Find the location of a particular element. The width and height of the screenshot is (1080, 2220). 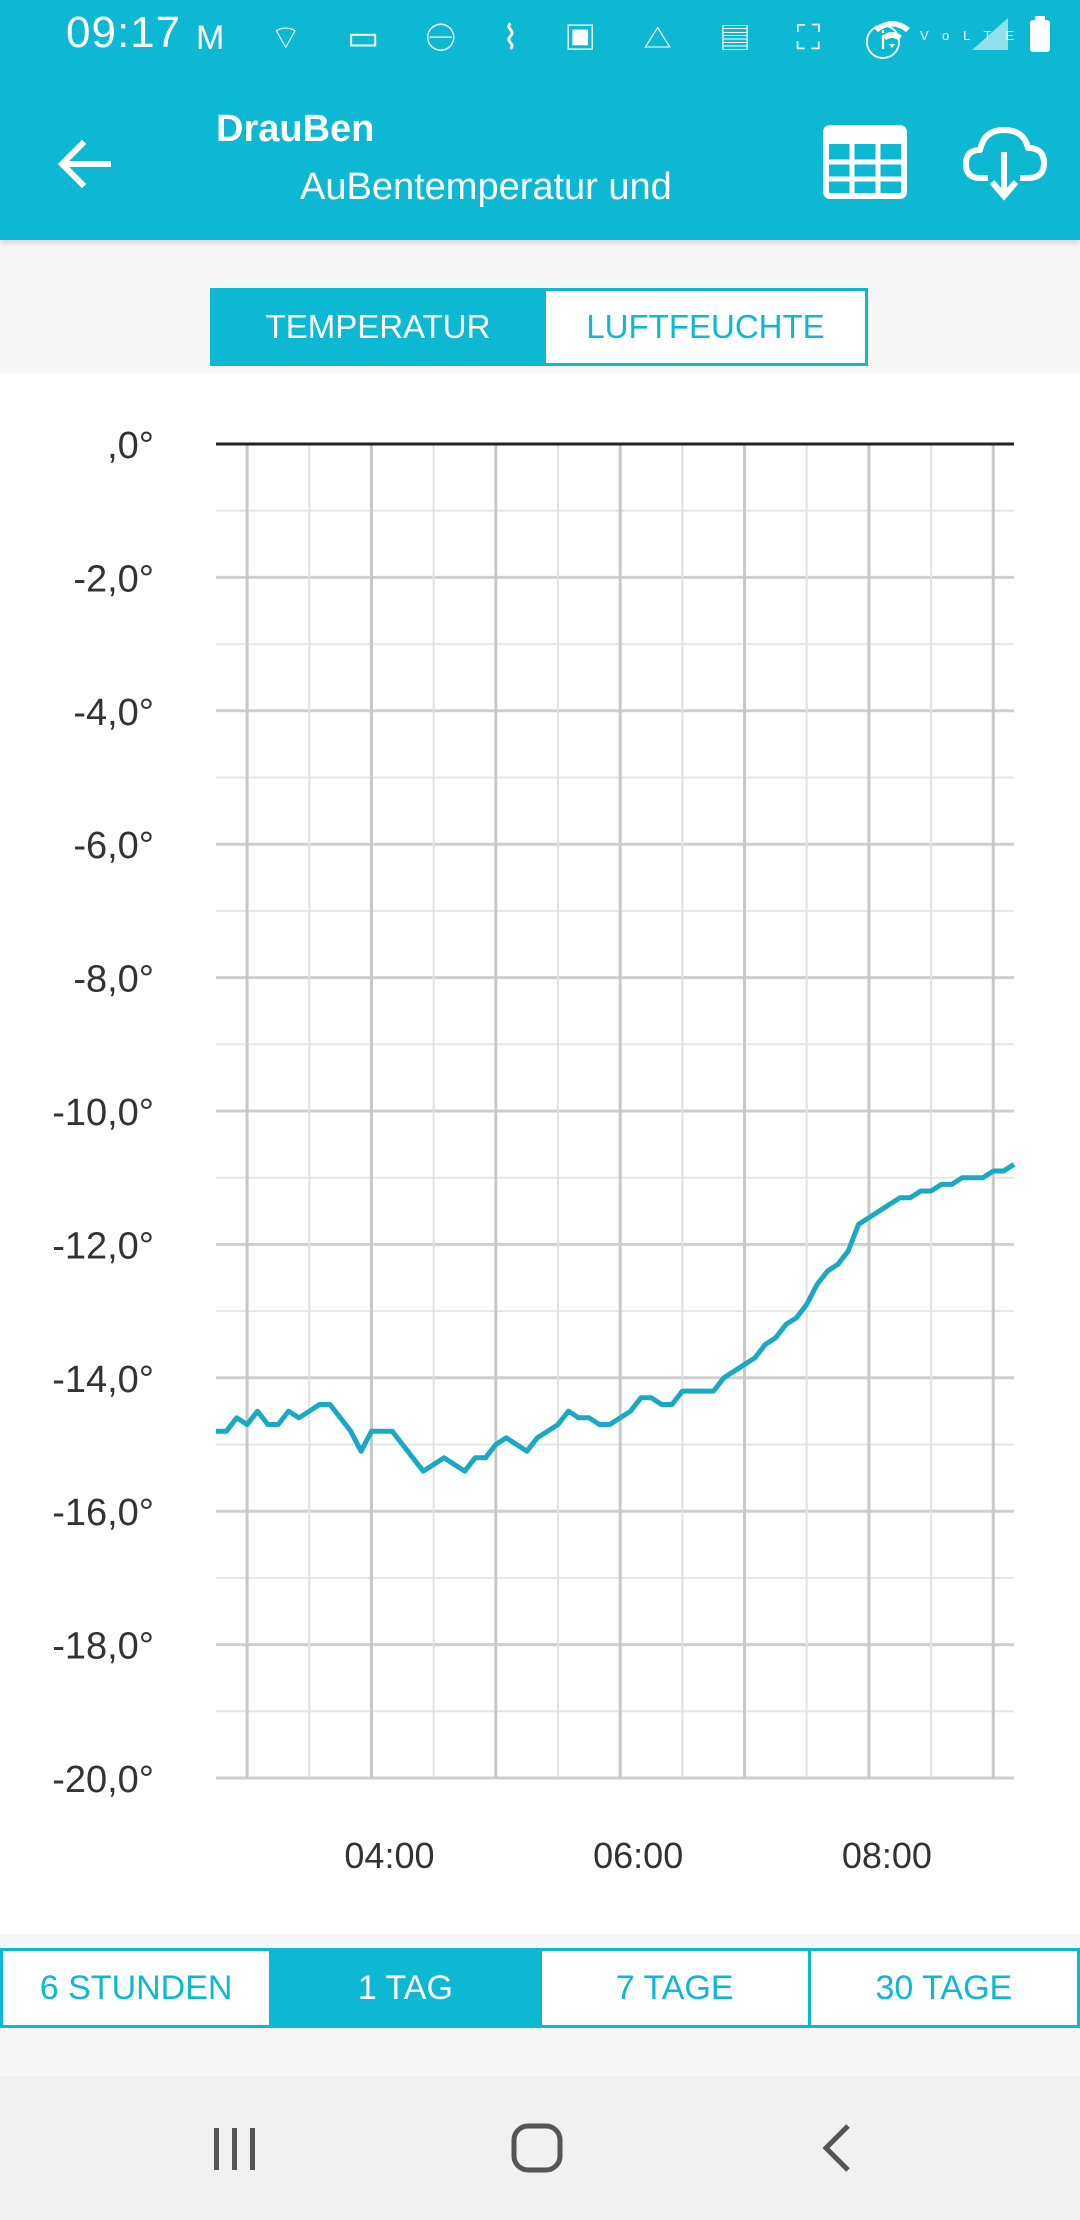

time-range-toggle: 6 STUNDEN 1 TAG 7 TAGE 30 TAGE is located at coordinates (540, 1988).